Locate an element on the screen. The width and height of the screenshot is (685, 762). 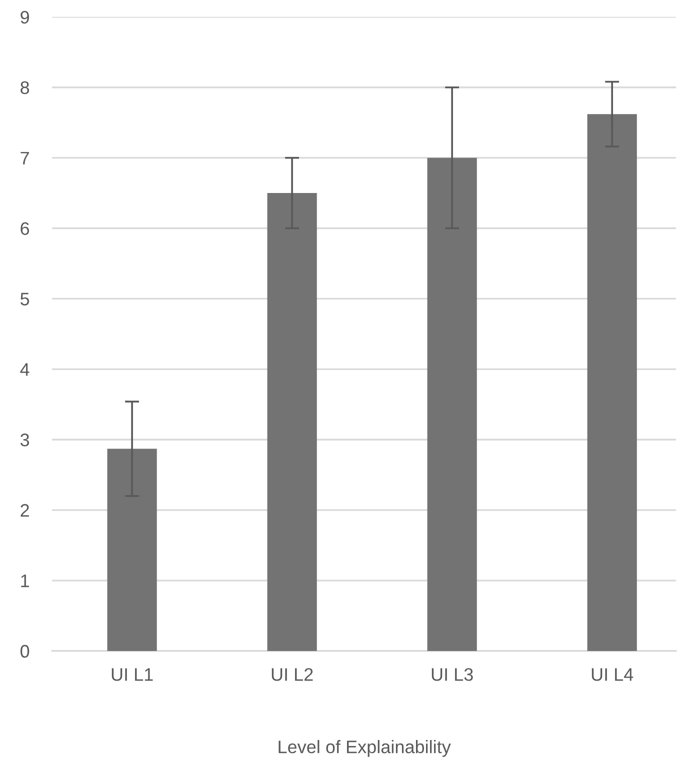
x-axis-title: Level of Explainability is located at coordinates (364, 748).